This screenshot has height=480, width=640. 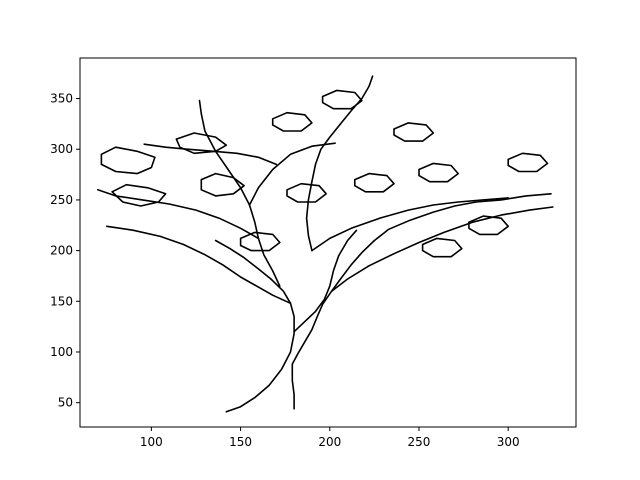 What do you see at coordinates (61, 99) in the screenshot?
I see `y-tick-label: 350` at bounding box center [61, 99].